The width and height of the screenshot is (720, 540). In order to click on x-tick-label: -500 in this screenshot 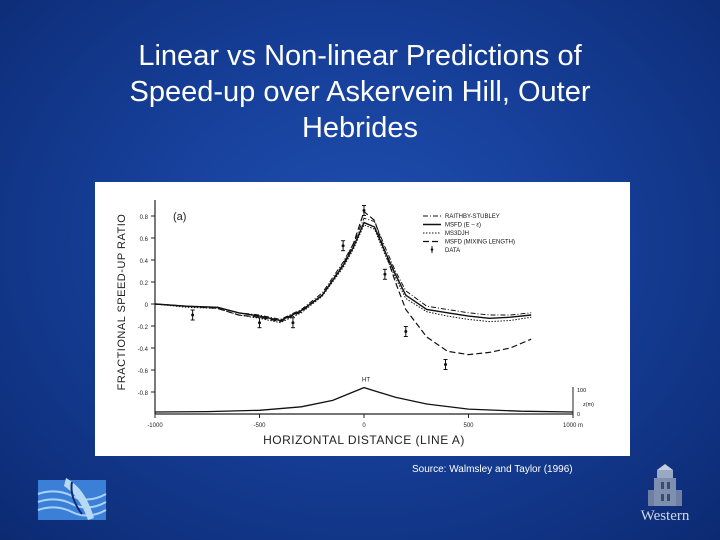, I will do `click(259, 426)`.